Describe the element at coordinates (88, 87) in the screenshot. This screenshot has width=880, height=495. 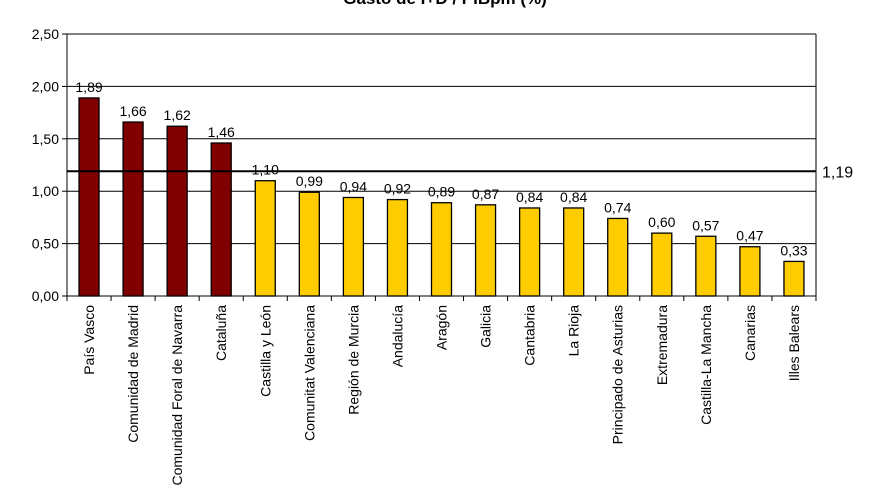
I see `value-label: 1,89` at that location.